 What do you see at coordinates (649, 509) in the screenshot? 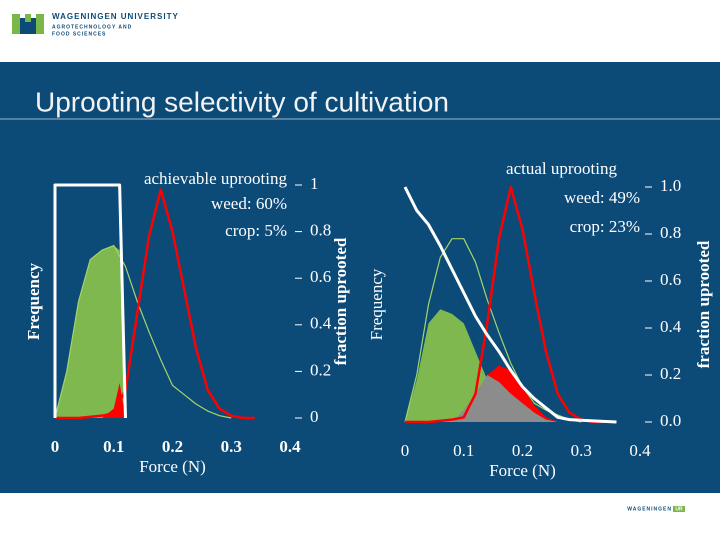
I see `footer-brand: WAGENINGEN` at bounding box center [649, 509].